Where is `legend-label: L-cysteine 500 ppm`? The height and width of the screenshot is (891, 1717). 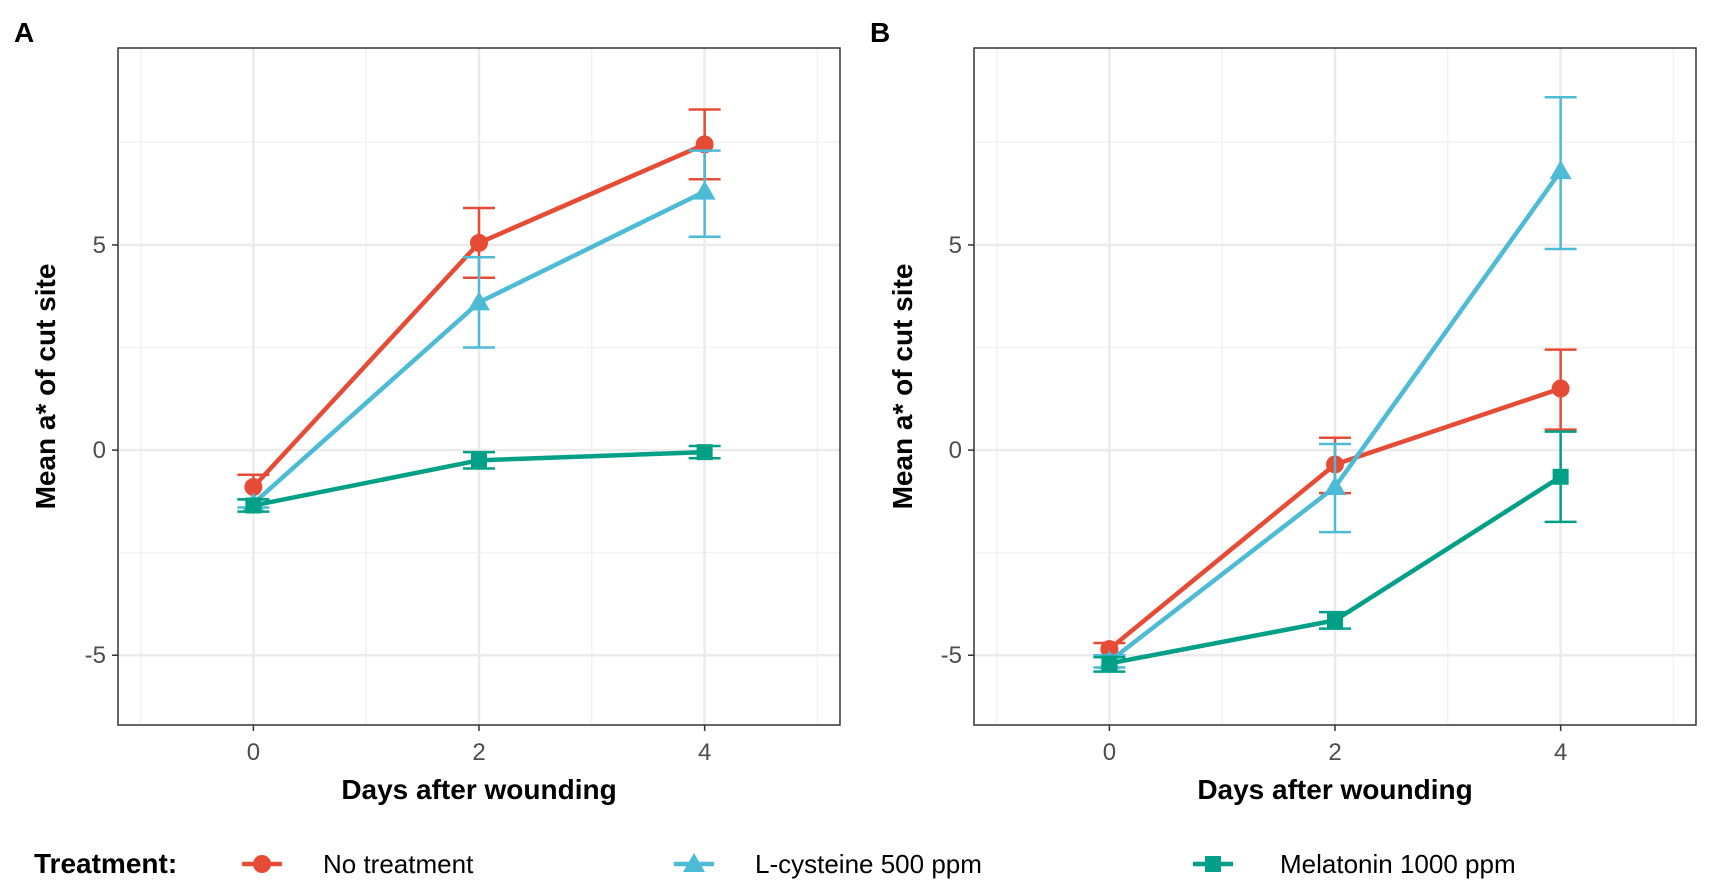 legend-label: L-cysteine 500 ppm is located at coordinates (868, 864).